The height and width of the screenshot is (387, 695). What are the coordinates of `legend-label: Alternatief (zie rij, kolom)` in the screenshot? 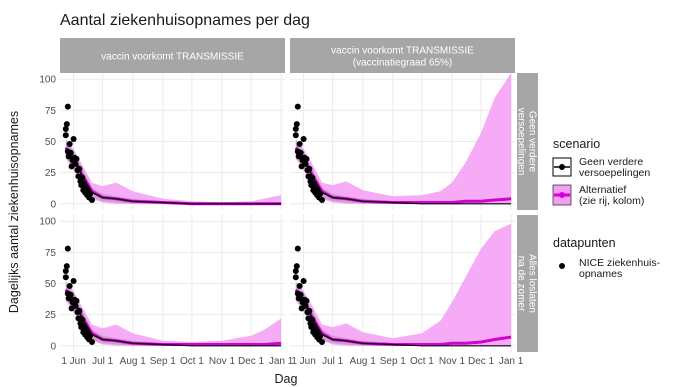 It's located at (611, 195).